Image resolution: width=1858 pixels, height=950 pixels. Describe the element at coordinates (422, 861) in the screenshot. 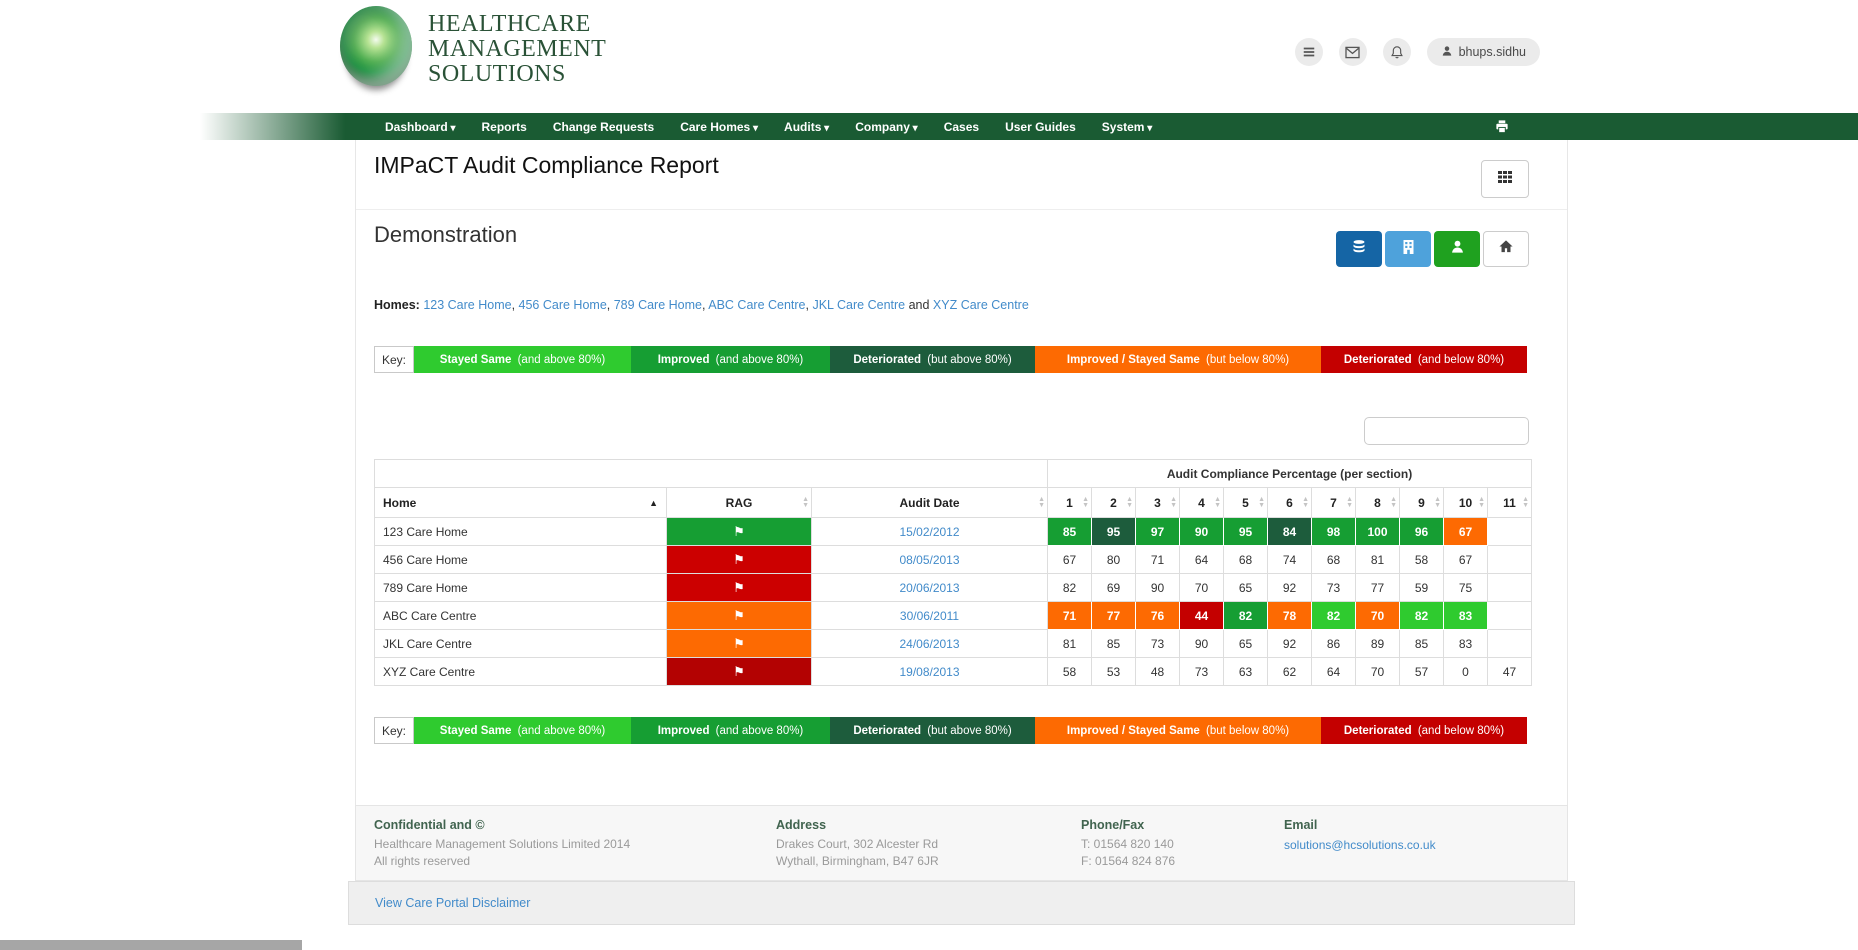

I see `footer-line: All rights reserved` at that location.